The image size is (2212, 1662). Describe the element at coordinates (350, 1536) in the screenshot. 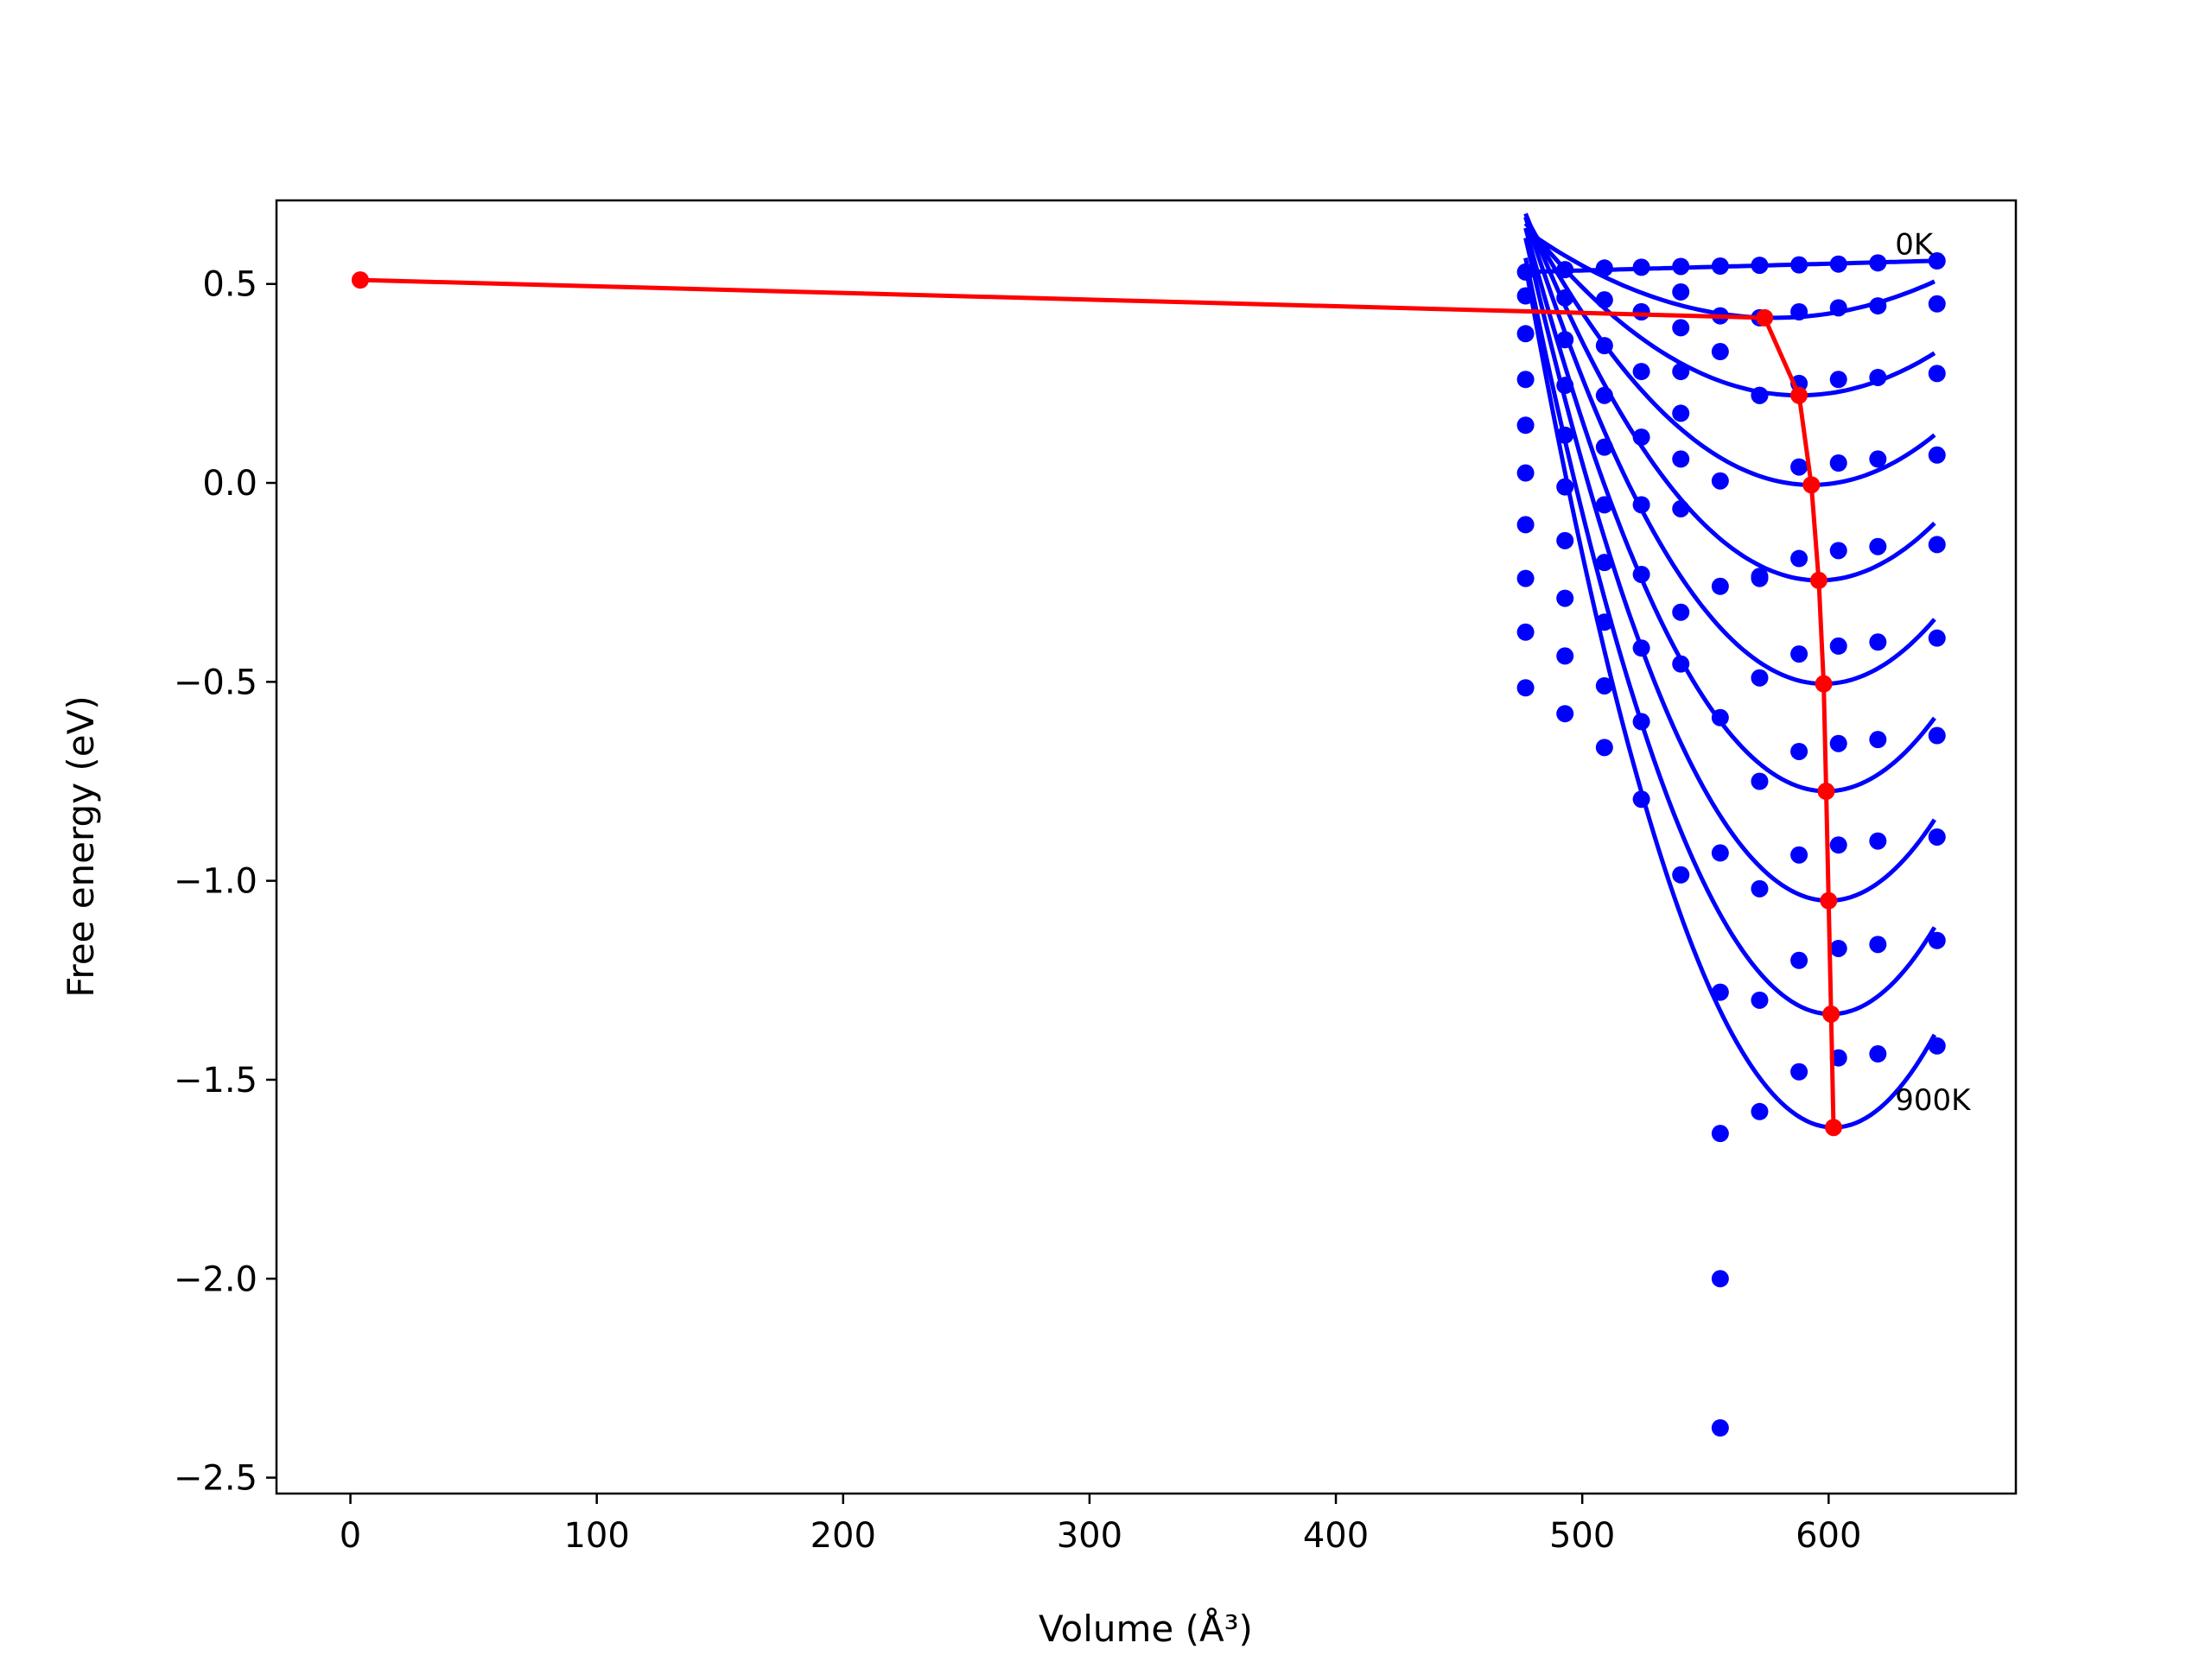

I see `x-tick-label: 0` at that location.